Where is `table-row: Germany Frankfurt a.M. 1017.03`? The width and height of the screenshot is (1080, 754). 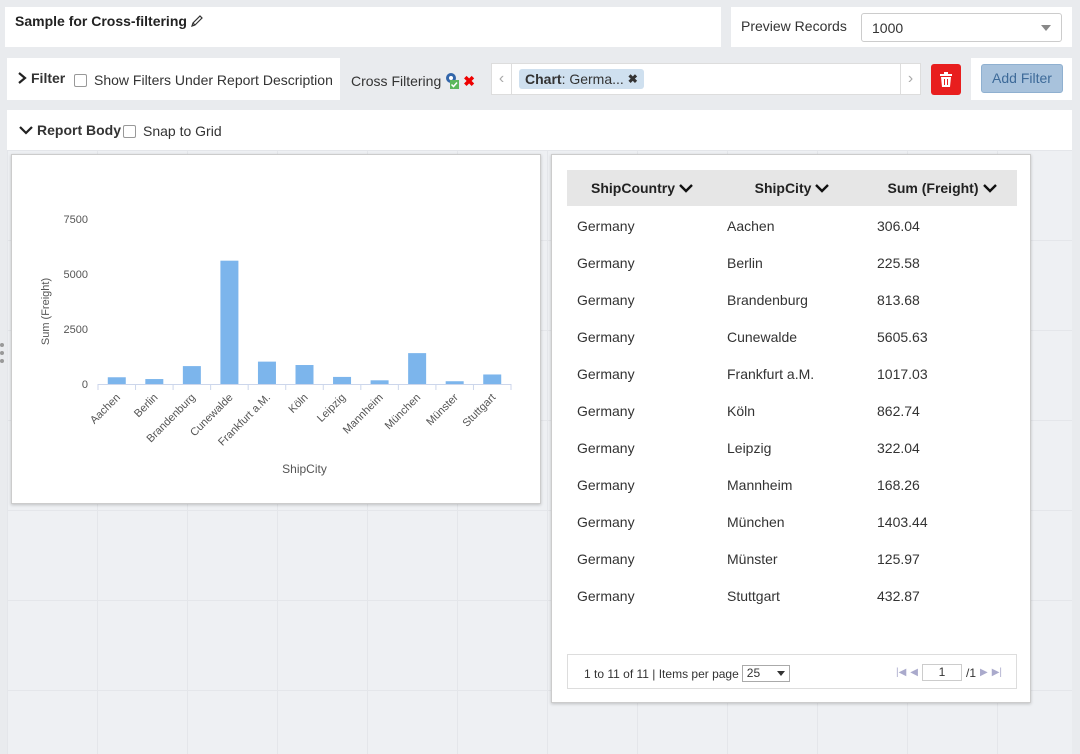
table-row: Germany Frankfurt a.M. 1017.03 is located at coordinates (792, 373).